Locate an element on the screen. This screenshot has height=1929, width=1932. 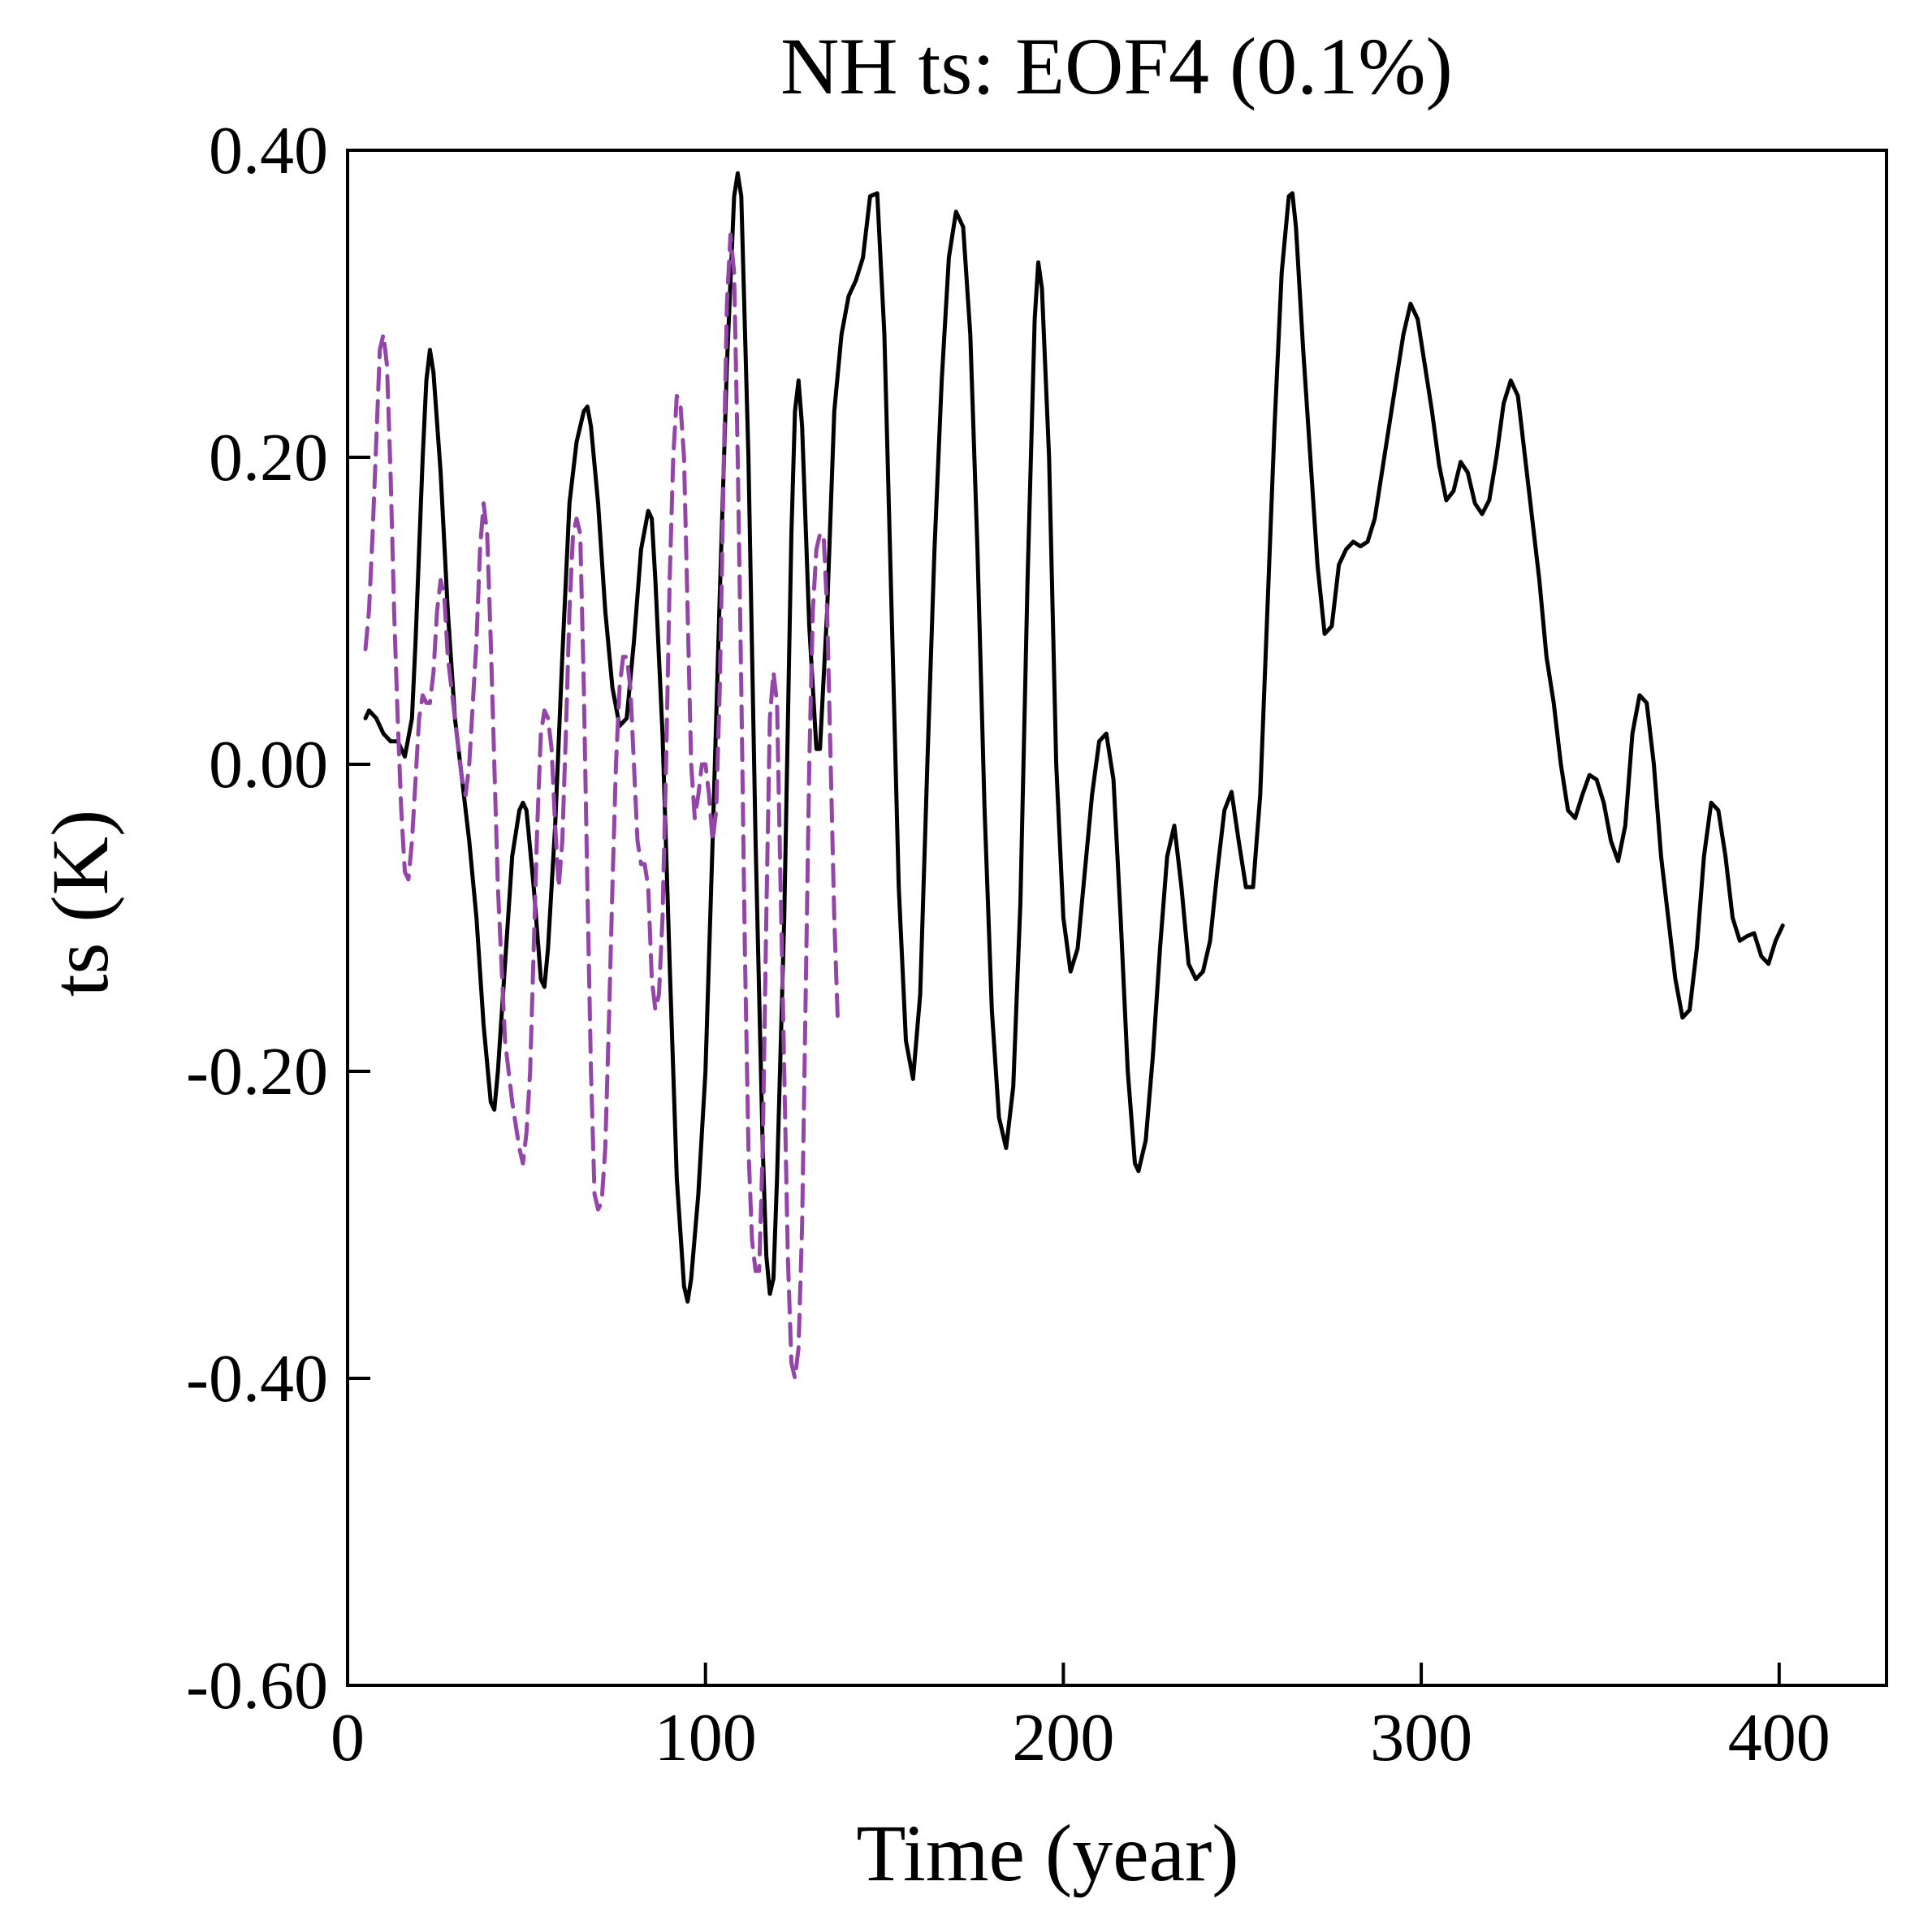
x-axis-label: Time (year) is located at coordinates (1047, 1853).